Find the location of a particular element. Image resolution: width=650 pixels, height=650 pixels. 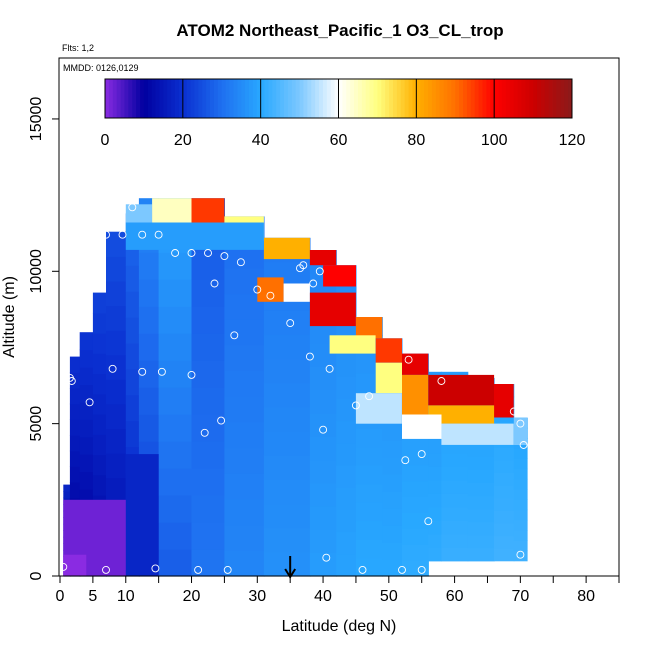

x-tick-label: 60 is located at coordinates (455, 596).